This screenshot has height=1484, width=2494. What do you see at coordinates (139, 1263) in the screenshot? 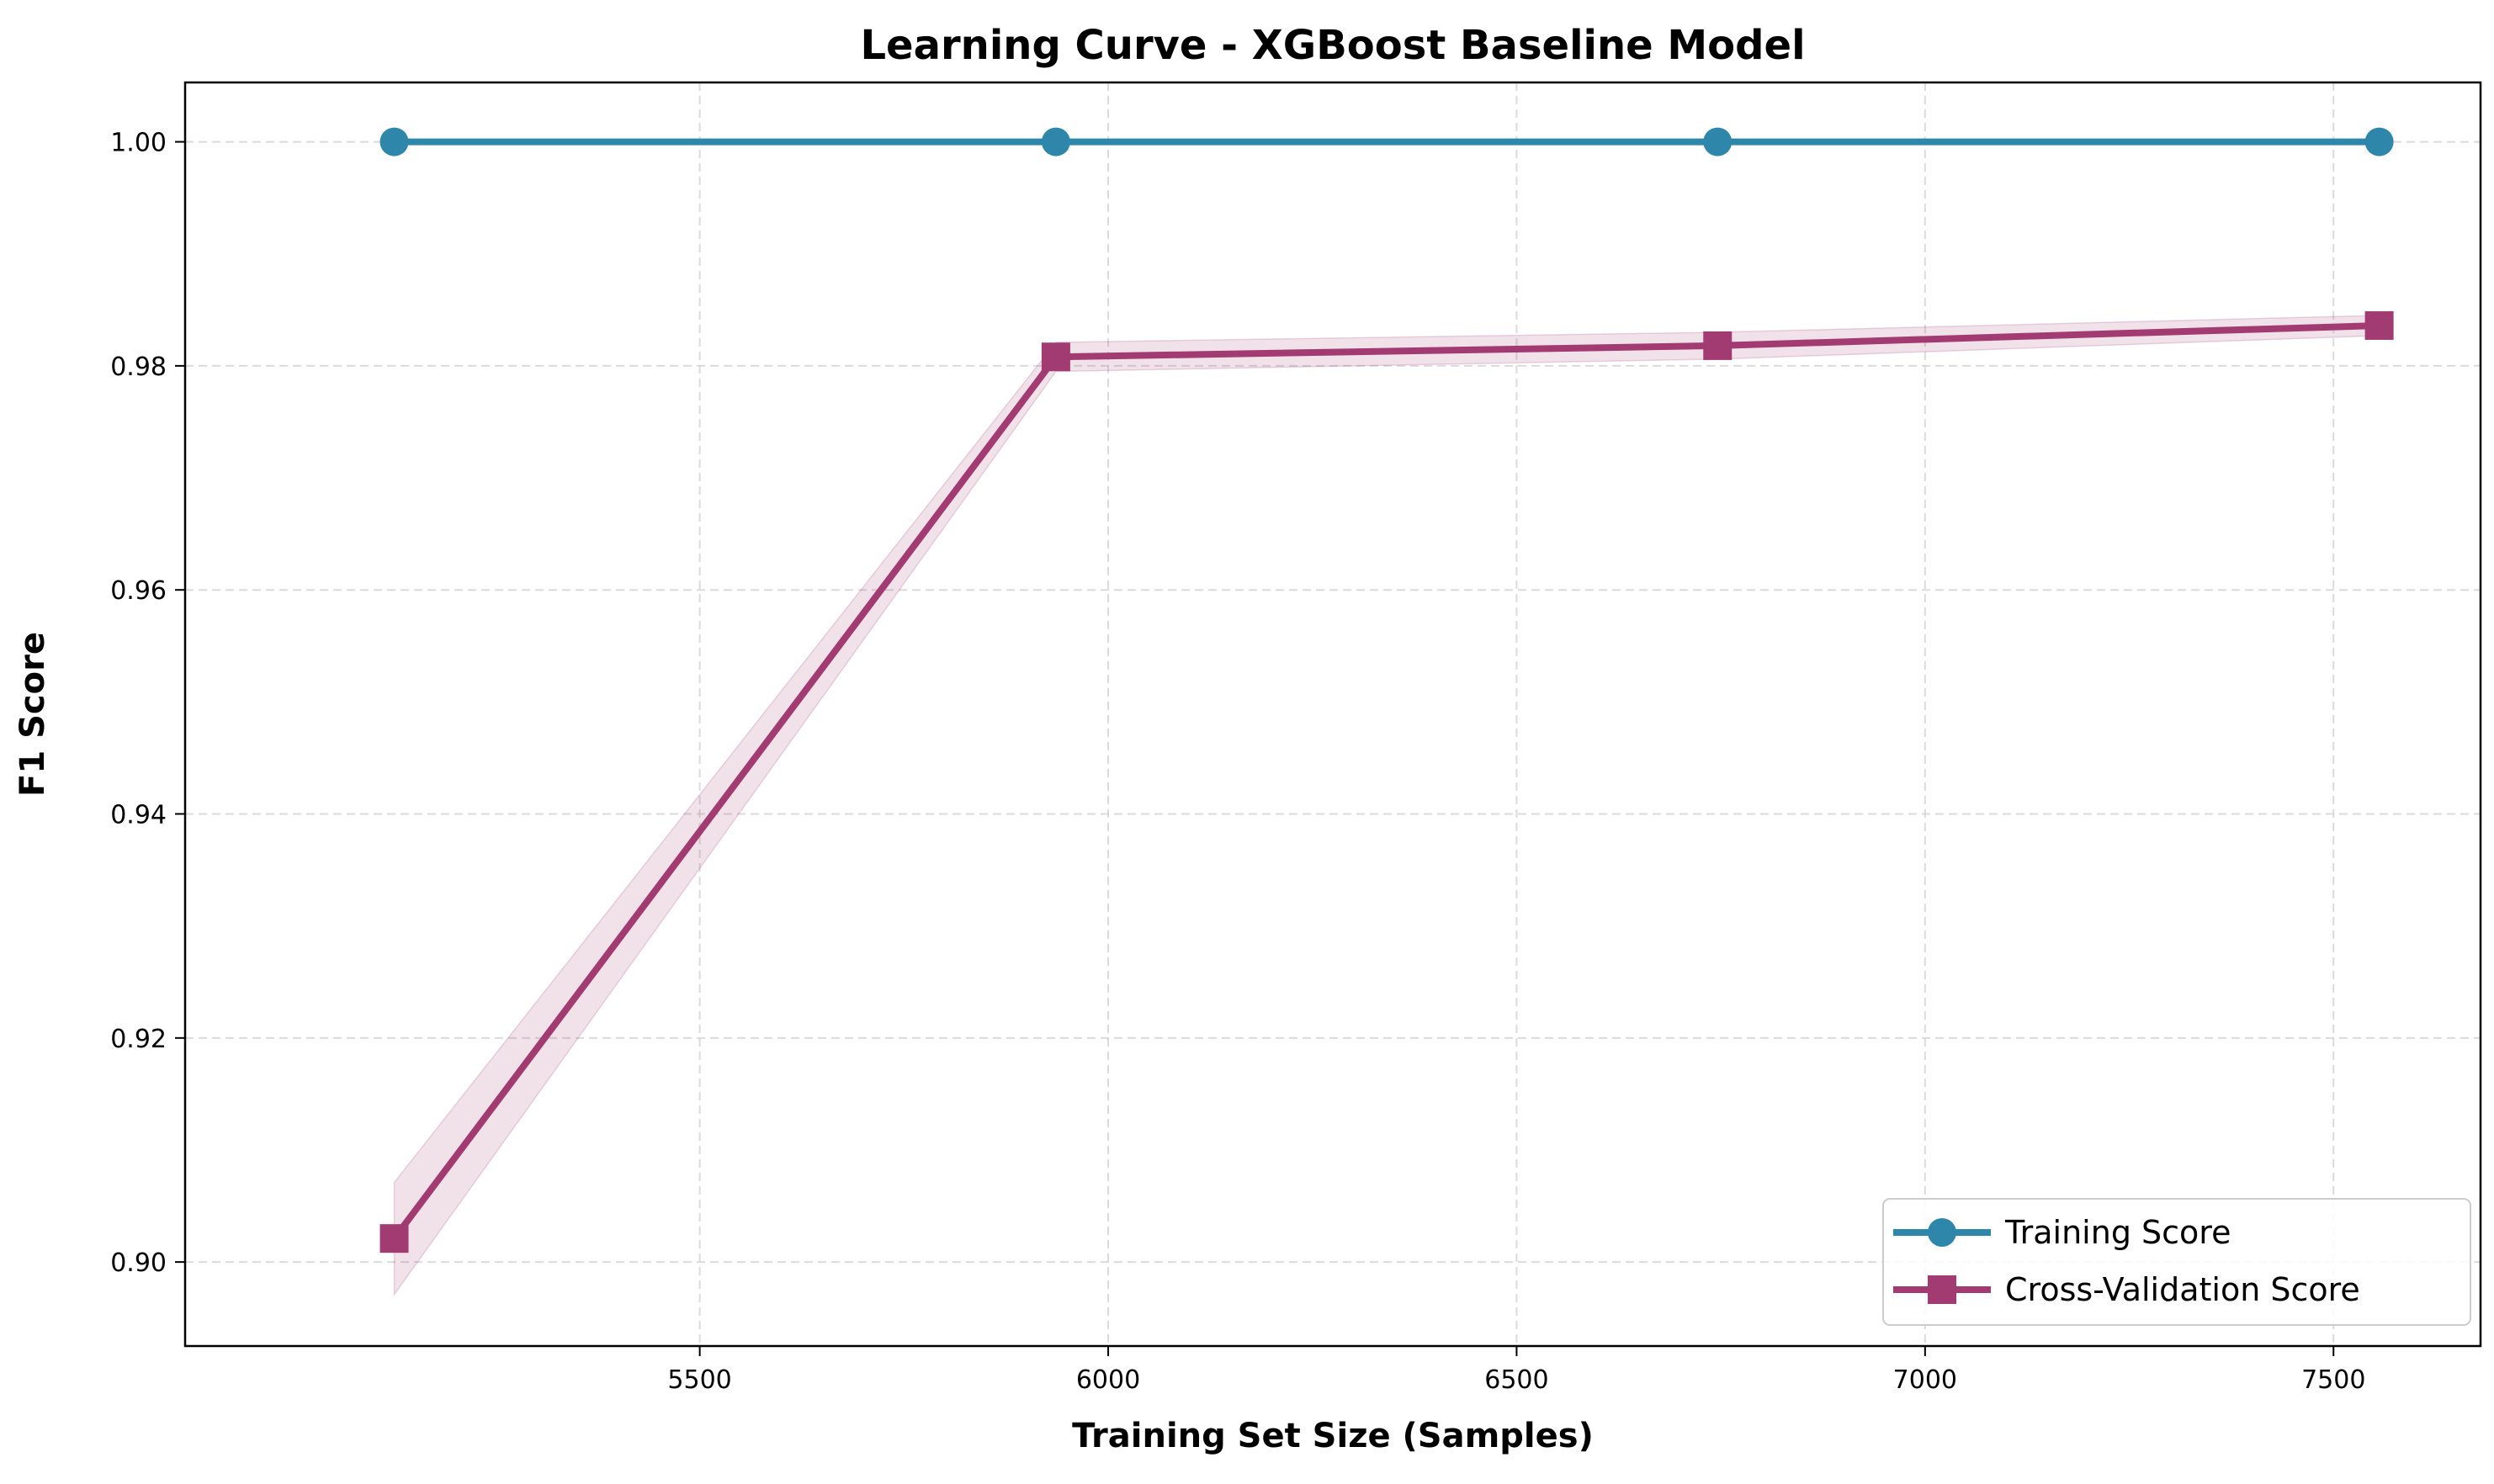
I see `y-tick-label: 0.90` at bounding box center [139, 1263].